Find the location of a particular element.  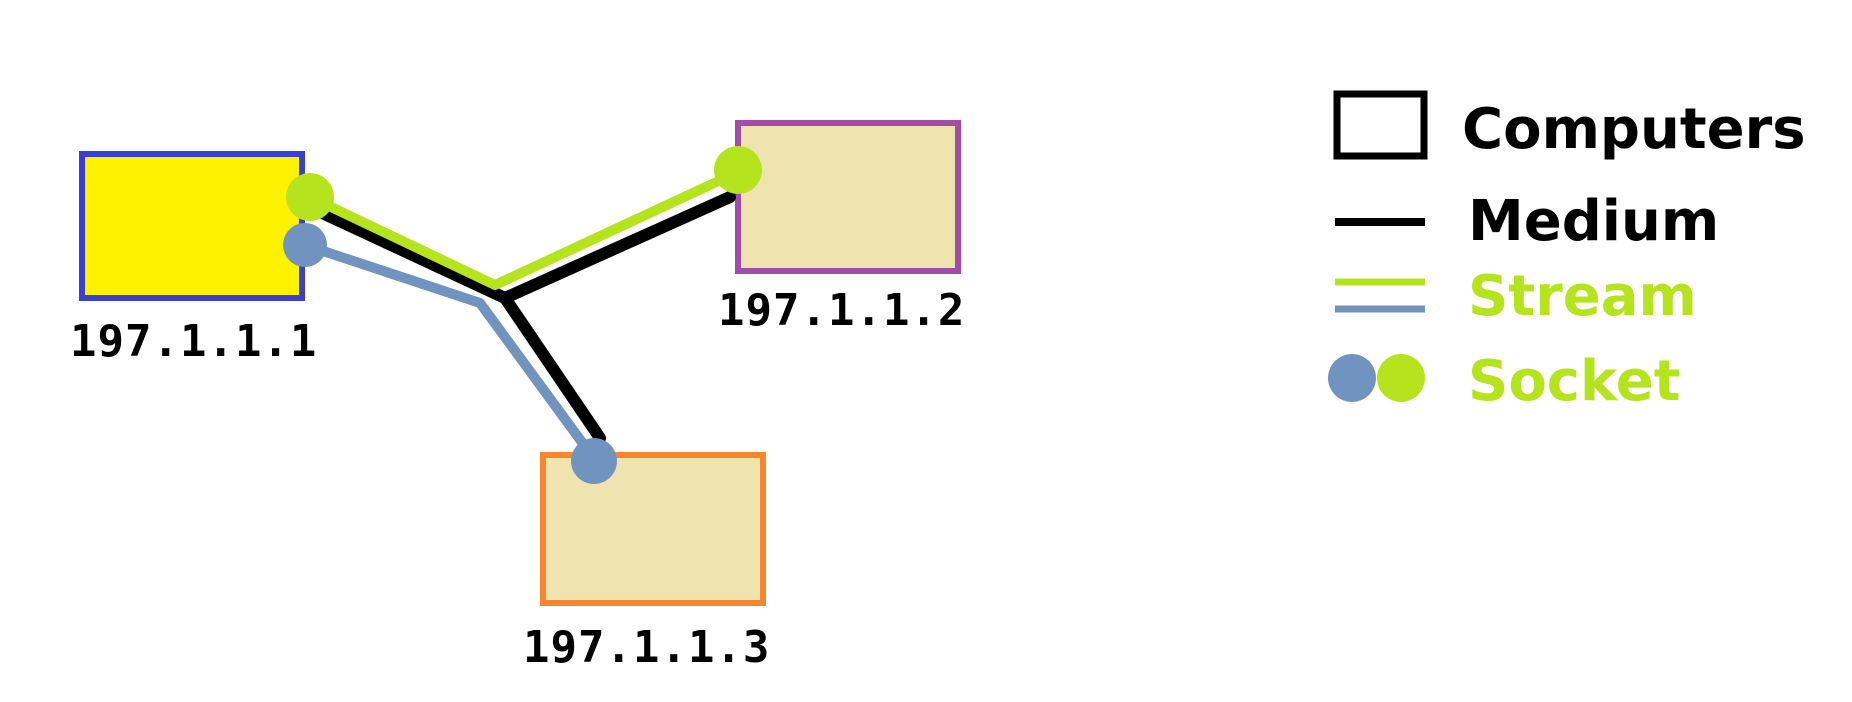

ip-label-197-1-1-1: 197.1.1.1 is located at coordinates (193, 341).